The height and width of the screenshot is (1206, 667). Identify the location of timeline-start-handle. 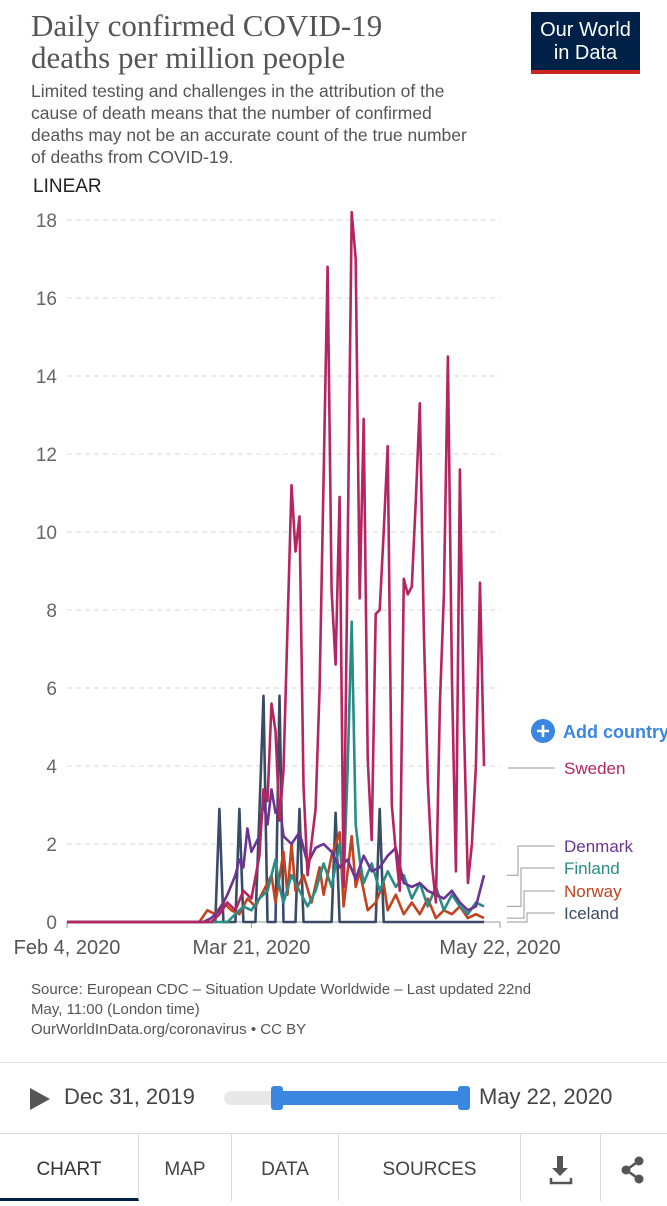
(276, 1098).